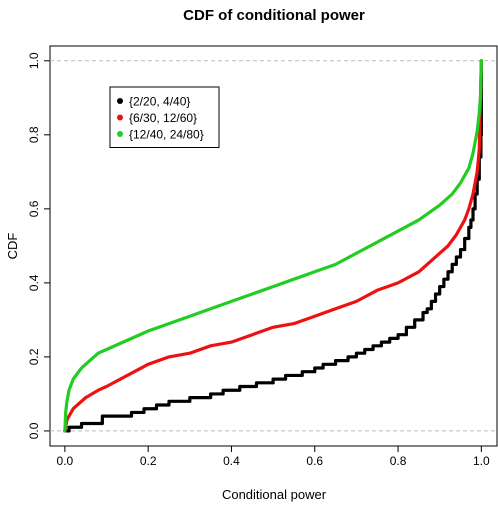 This screenshot has height=513, width=498. Describe the element at coordinates (34, 430) in the screenshot. I see `y-tick-label-0: 0.0` at that location.